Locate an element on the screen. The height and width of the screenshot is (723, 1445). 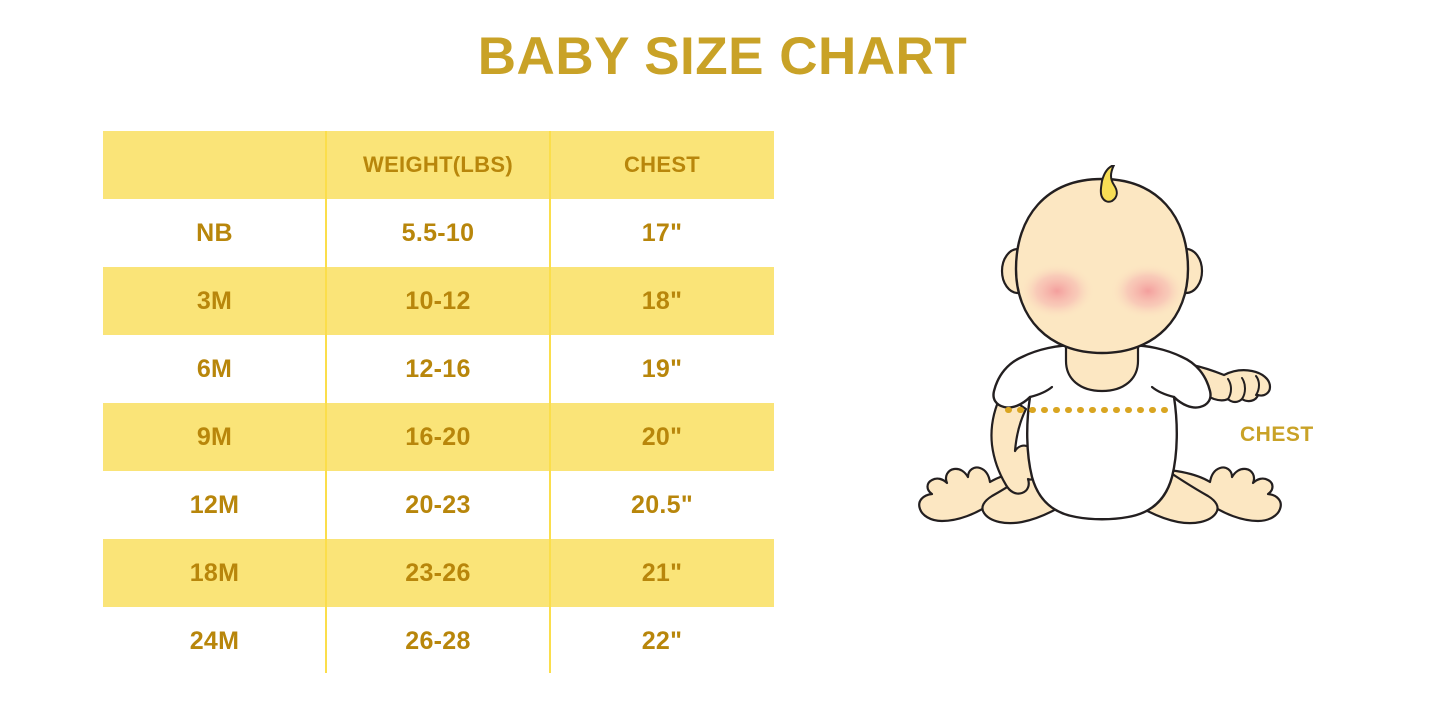
cell-chest: 21" is located at coordinates (662, 572).